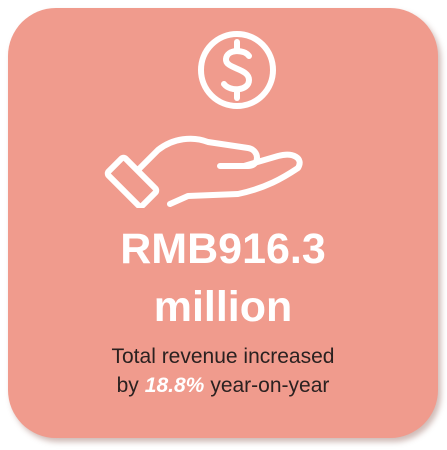 The height and width of the screenshot is (450, 447). Describe the element at coordinates (223, 356) in the screenshot. I see `description-line: Total revenue increased` at that location.